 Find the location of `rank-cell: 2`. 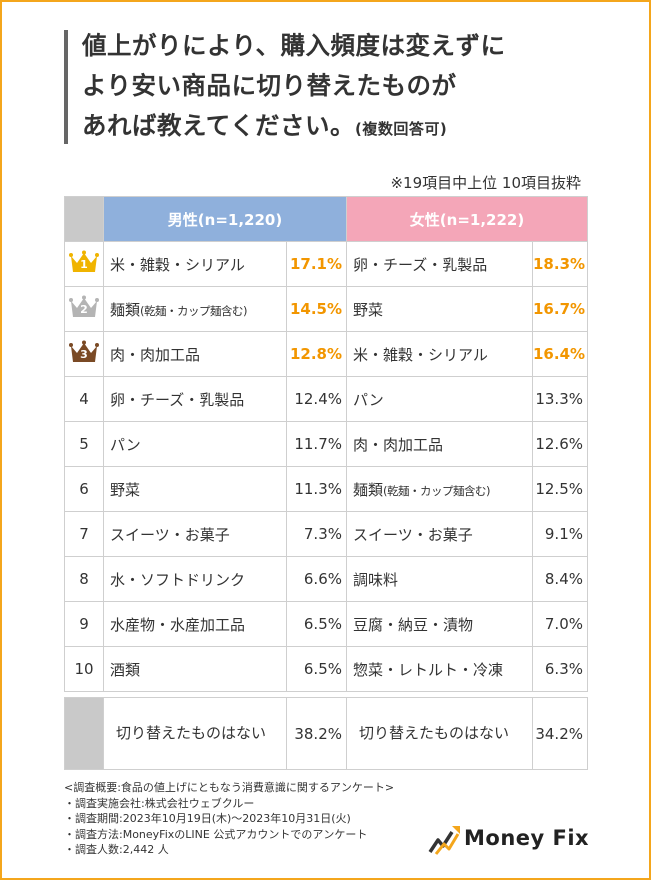

rank-cell: 2 is located at coordinates (84, 309).